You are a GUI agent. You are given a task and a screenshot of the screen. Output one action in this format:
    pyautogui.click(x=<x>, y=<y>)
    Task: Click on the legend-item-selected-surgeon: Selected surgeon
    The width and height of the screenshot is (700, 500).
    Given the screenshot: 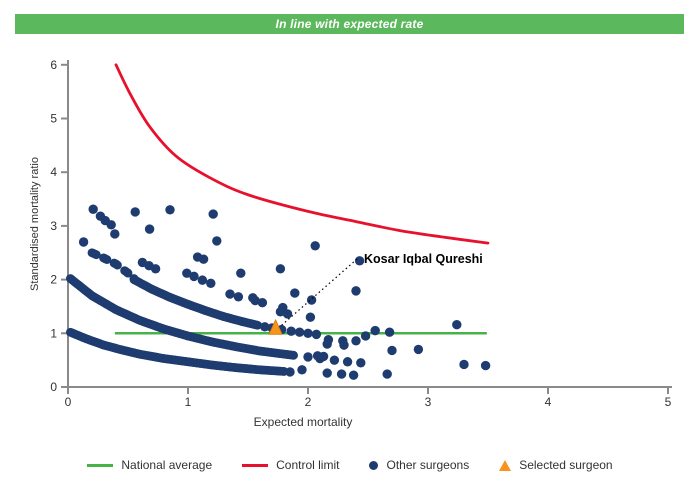 What is the action you would take?
    pyautogui.click(x=556, y=465)
    